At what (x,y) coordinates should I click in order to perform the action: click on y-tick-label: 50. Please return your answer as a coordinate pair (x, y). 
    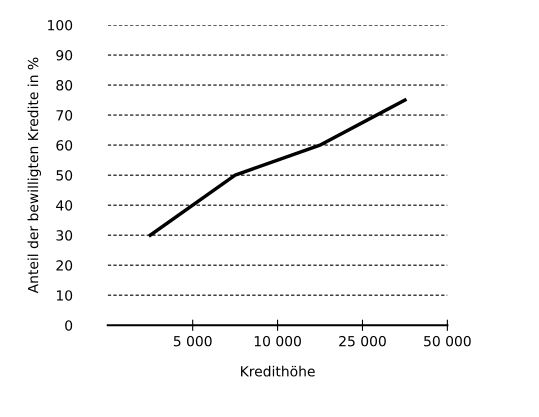
    Looking at the image, I should click on (64, 175).